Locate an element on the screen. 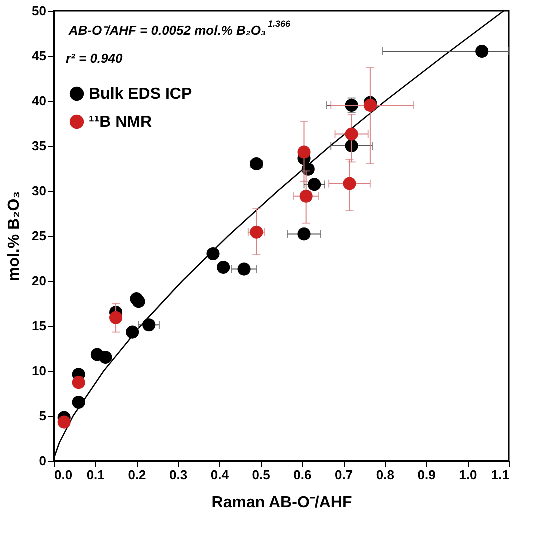 The image size is (542, 537). y-tick-label: 15 is located at coordinates (39, 326).